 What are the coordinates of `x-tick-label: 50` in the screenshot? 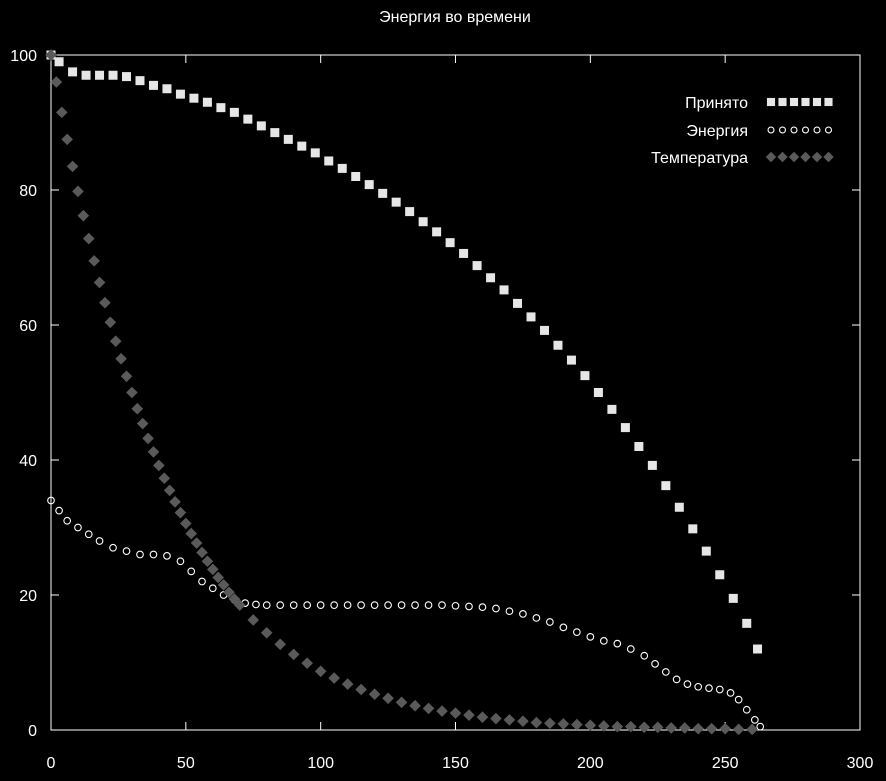 It's located at (186, 763).